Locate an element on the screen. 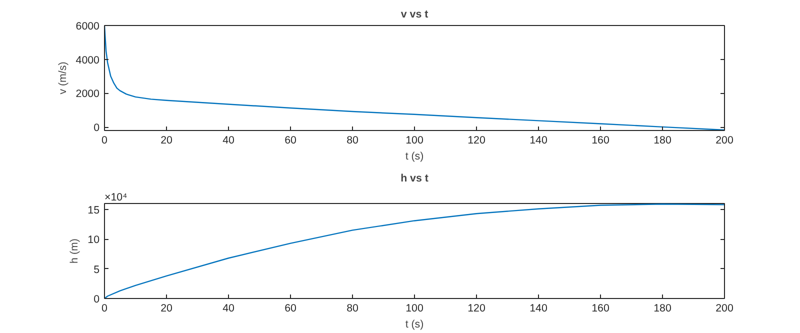 The width and height of the screenshot is (800, 333). y-tick-label: 4000 is located at coordinates (88, 60).